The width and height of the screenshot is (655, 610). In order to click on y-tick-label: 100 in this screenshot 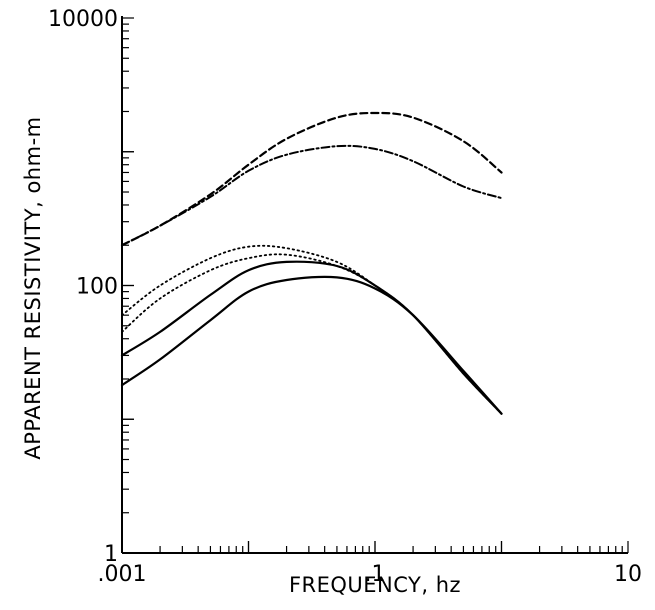, I will do `click(97, 287)`.